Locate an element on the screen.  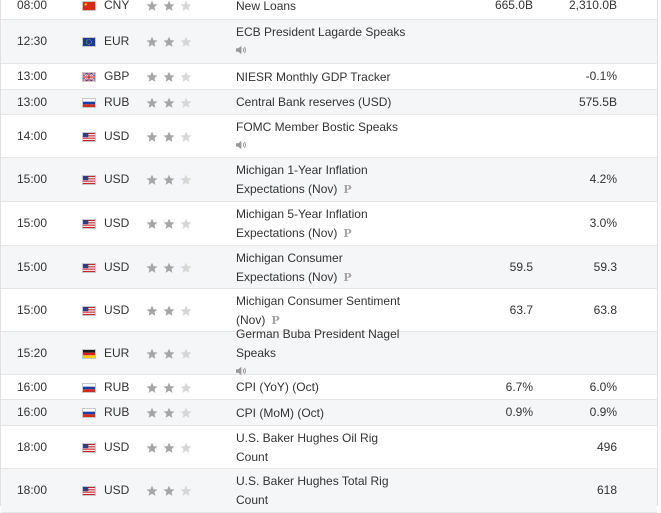
event-row: 12:30 EUR ECB President Lagarde Speaks is located at coordinates (329, 42).